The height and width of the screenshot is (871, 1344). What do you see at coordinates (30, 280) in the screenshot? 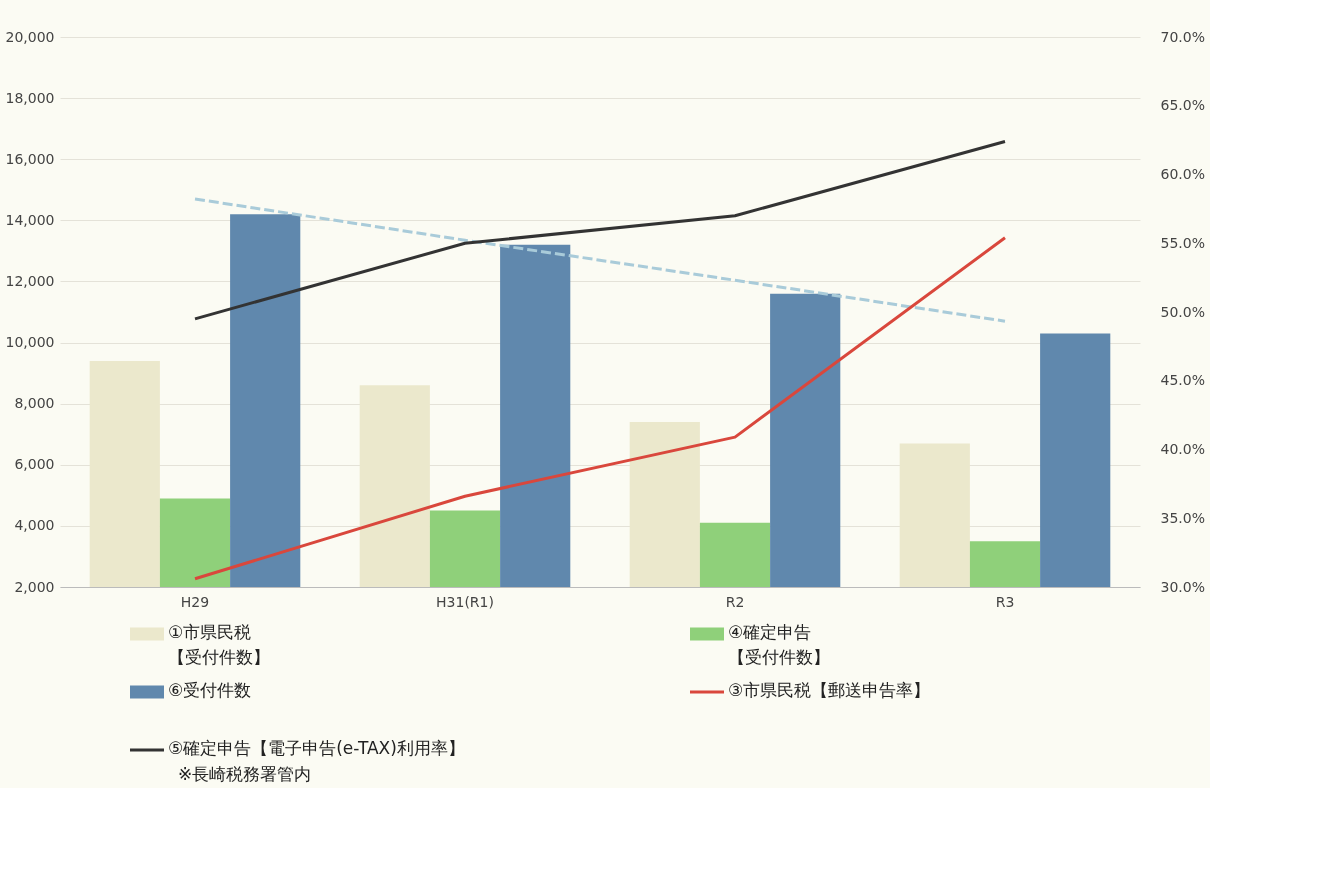
I see `y-tick-label: 12,000` at bounding box center [30, 280].